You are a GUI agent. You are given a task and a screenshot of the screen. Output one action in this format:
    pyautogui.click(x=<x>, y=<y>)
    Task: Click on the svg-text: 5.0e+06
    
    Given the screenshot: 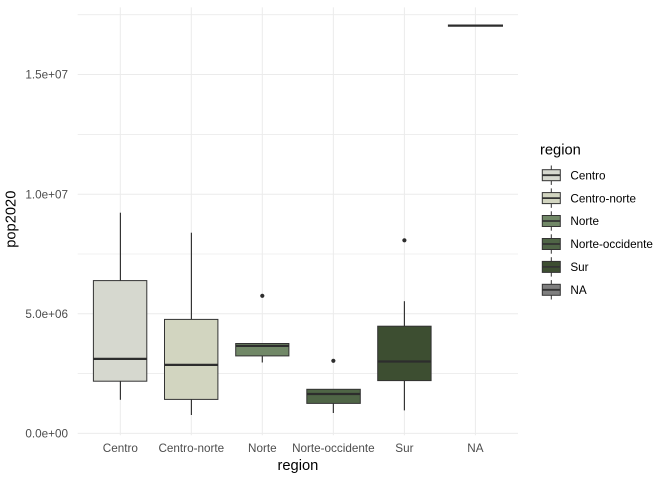 What is the action you would take?
    pyautogui.click(x=46, y=314)
    